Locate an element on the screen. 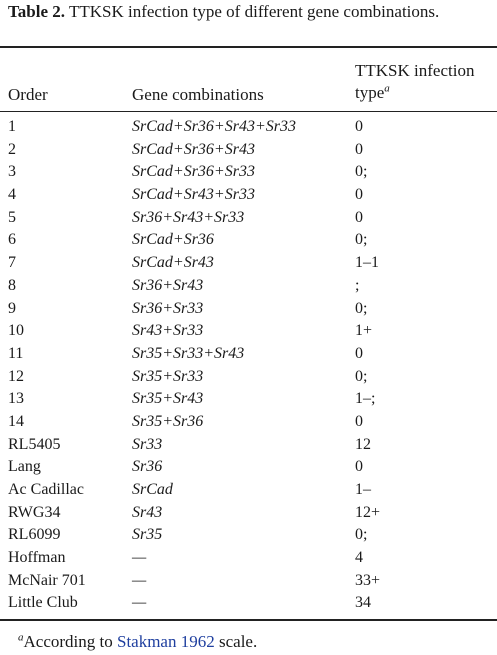  order-cell: 5 is located at coordinates (12, 217).